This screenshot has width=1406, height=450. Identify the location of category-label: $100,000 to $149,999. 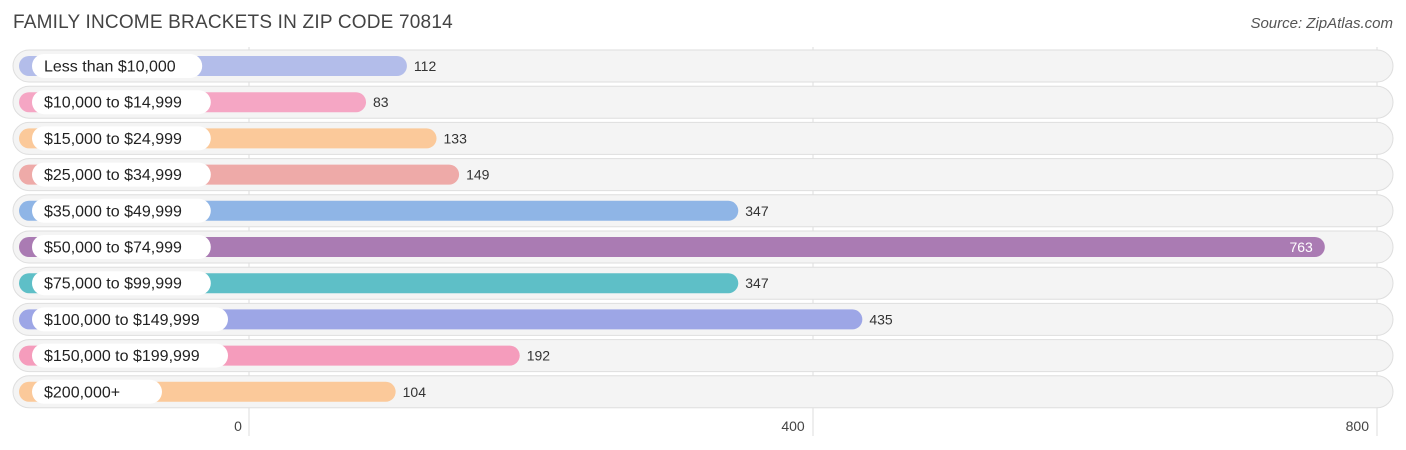
(122, 320).